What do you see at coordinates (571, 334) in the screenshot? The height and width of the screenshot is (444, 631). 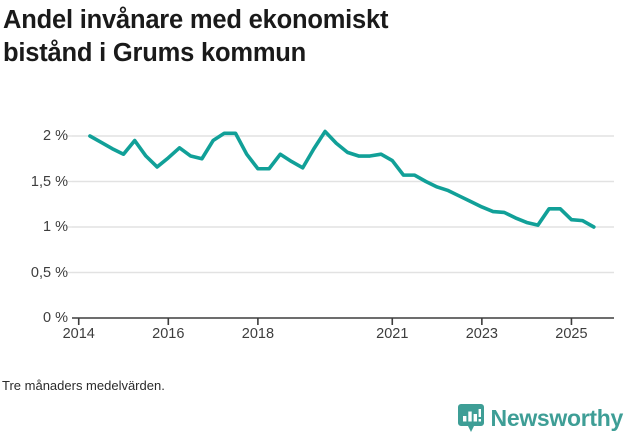 I see `x-tick-label: 2025` at bounding box center [571, 334].